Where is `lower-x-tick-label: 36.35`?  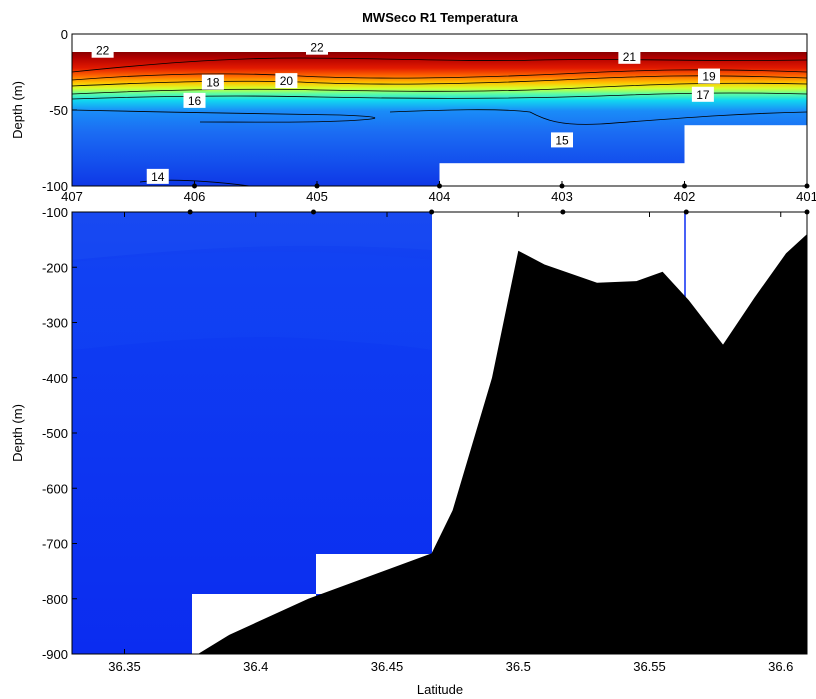 lower-x-tick-label: 36.35 is located at coordinates (124, 666).